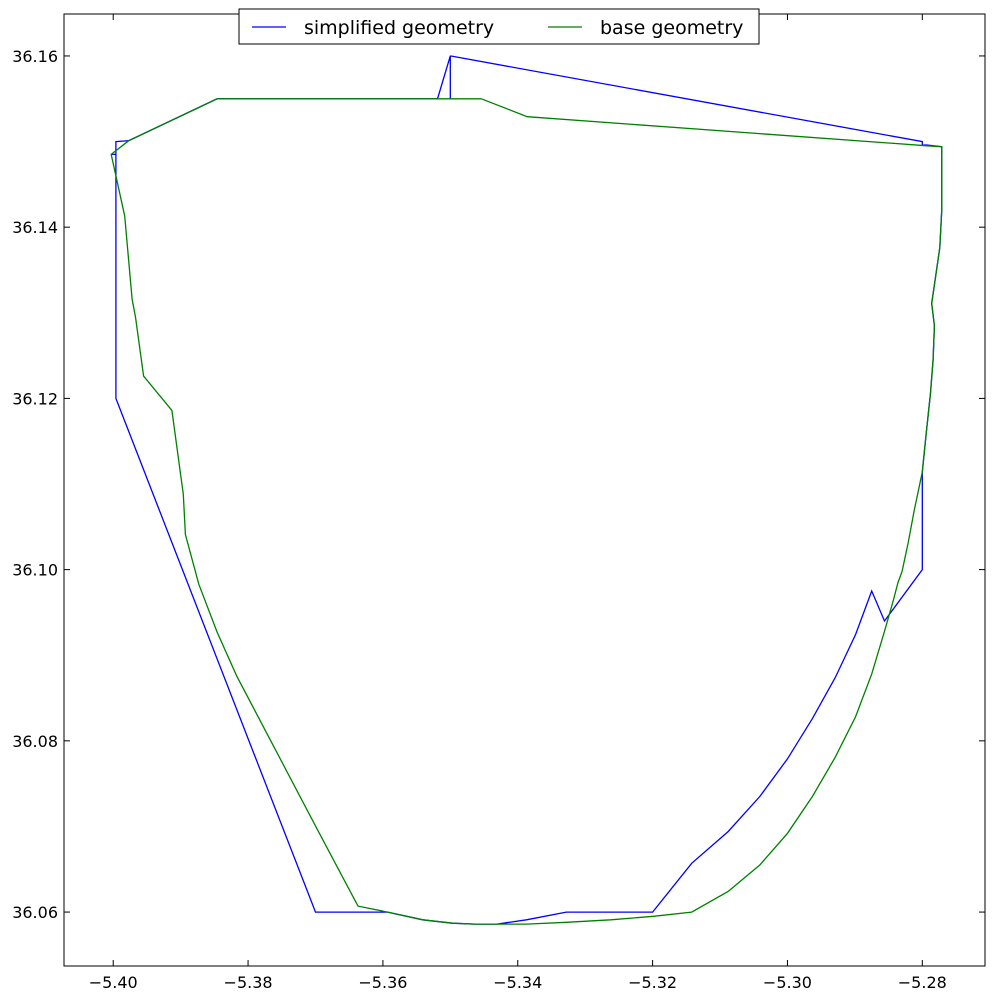 Image resolution: width=1000 pixels, height=1000 pixels. What do you see at coordinates (35, 227) in the screenshot?
I see `y-tick-label: 36.14` at bounding box center [35, 227].